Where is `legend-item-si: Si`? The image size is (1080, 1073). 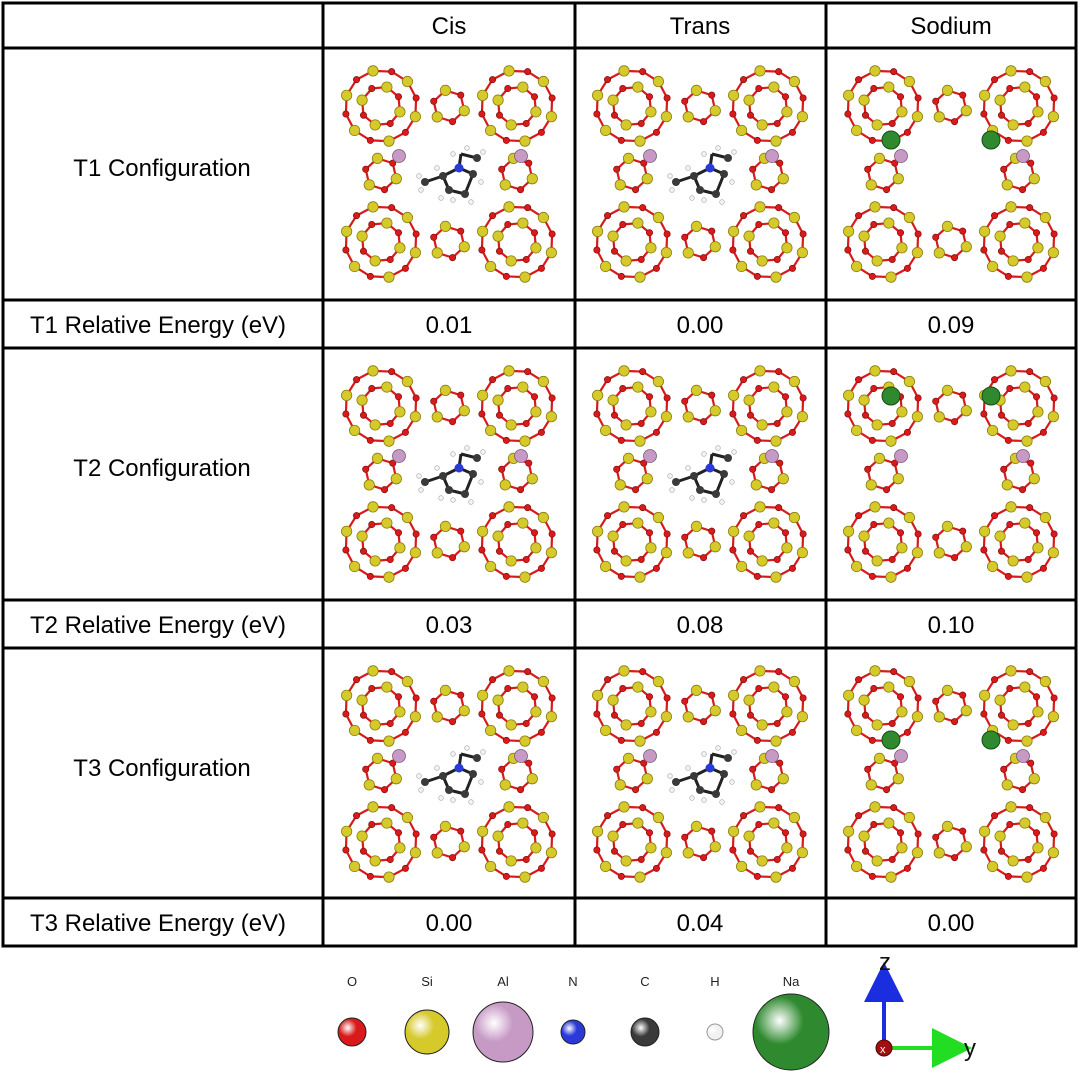
legend-item-si: Si is located at coordinates (427, 1014).